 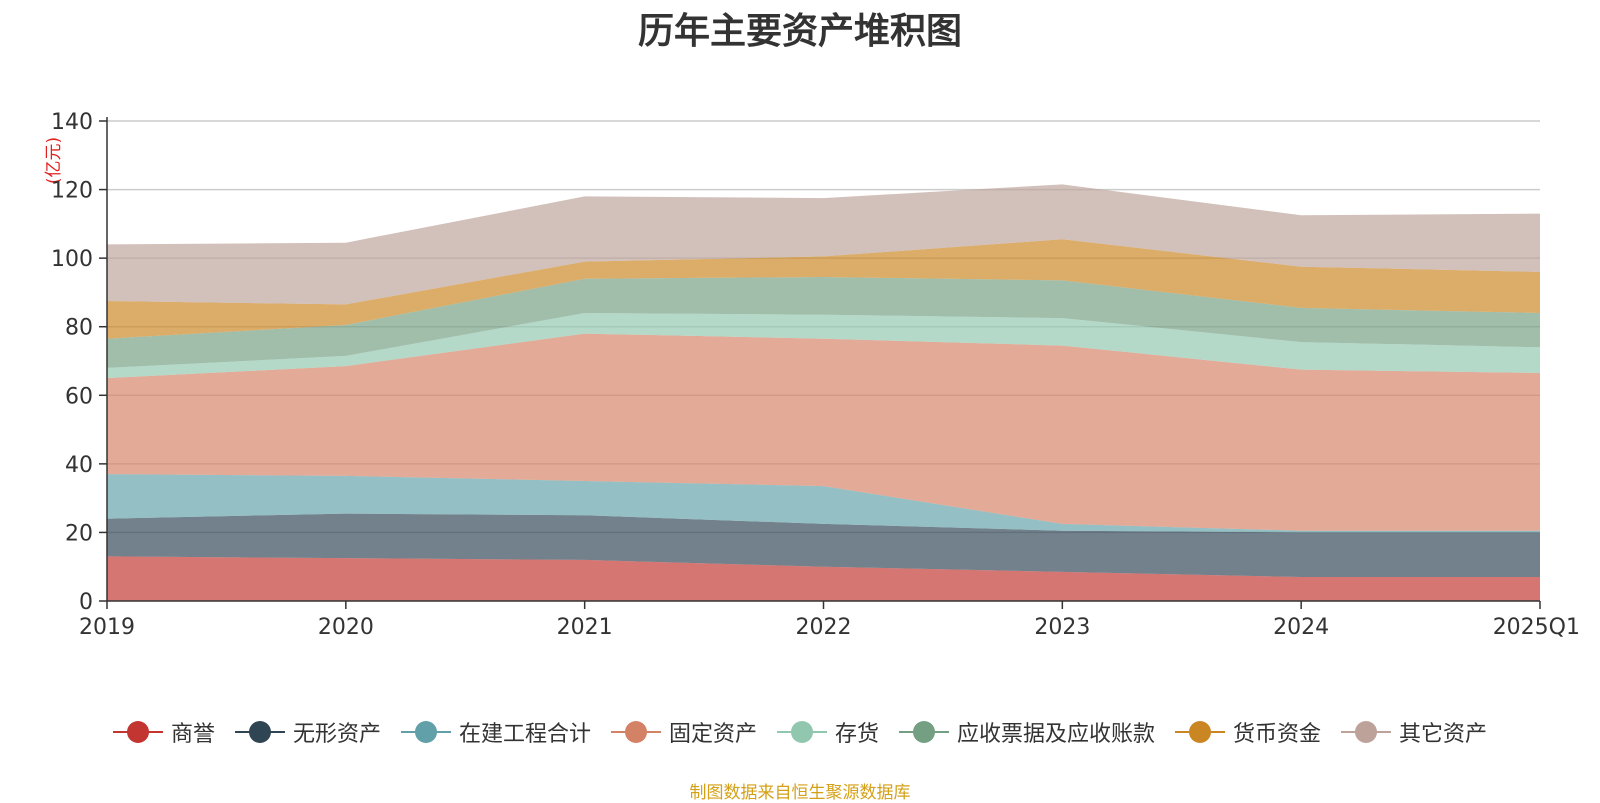 What do you see at coordinates (79, 533) in the screenshot?
I see `y-tick-label: 20` at bounding box center [79, 533].